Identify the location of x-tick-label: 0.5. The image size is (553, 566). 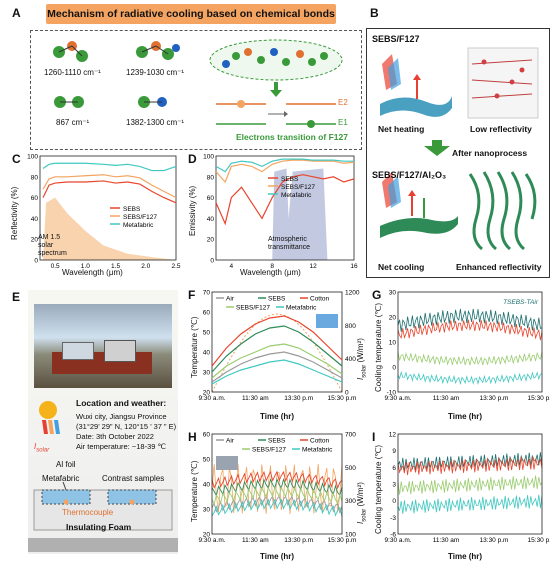
(55, 266).